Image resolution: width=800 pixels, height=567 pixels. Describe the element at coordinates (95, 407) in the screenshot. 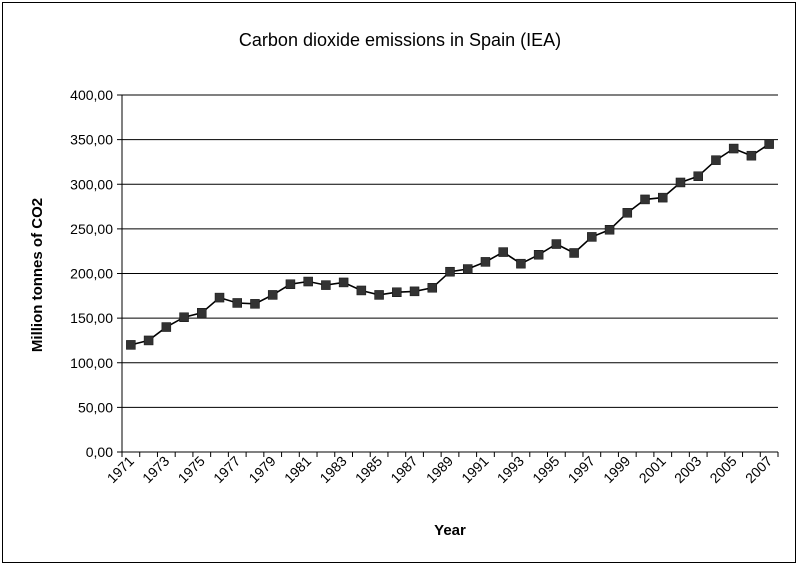

I see `y-tick-label: 50,00` at that location.